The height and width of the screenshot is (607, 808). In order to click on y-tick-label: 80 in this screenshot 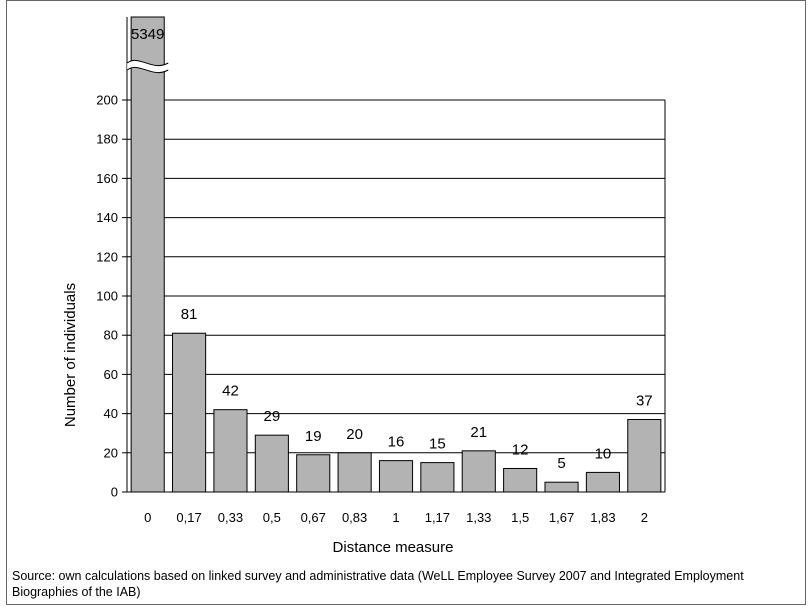, I will do `click(111, 335)`.